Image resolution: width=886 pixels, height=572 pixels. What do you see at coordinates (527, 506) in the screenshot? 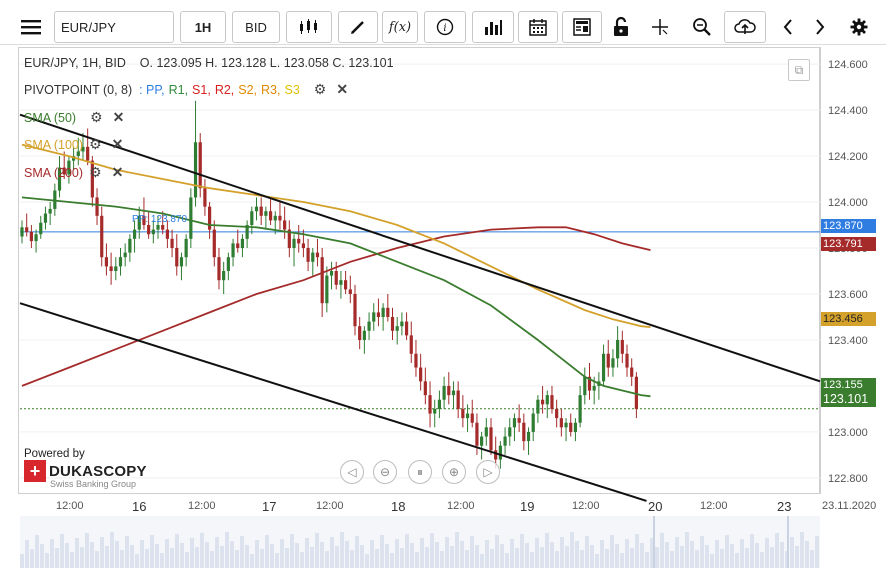
I see `x-tick-day: 19` at bounding box center [527, 506].